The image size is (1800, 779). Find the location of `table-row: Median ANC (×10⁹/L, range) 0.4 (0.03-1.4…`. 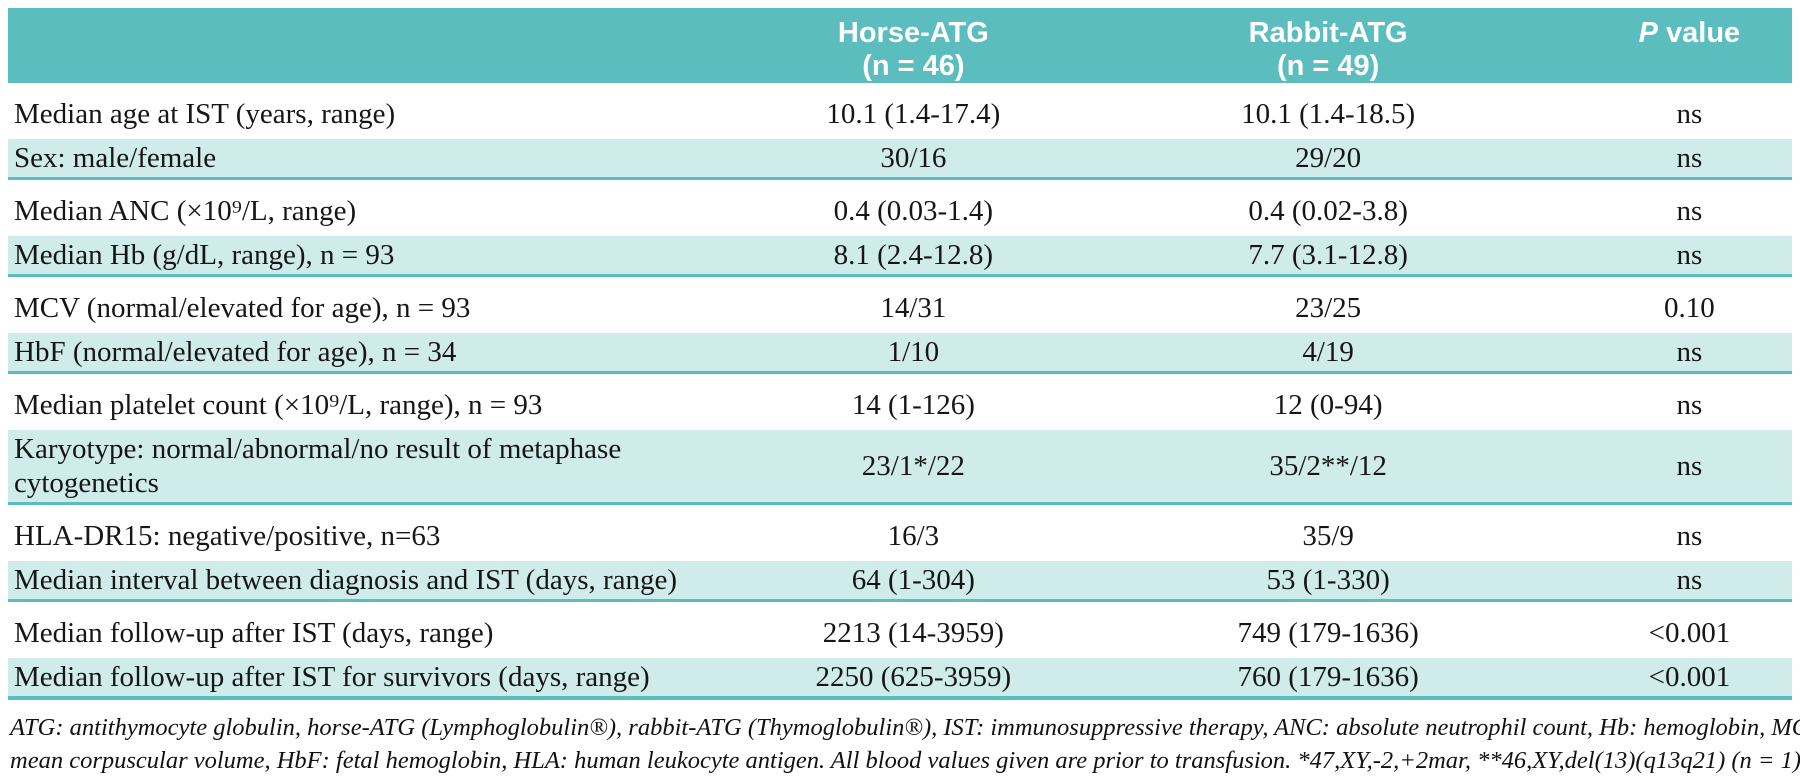

table-row: Median ANC (×10⁹/L, range) 0.4 (0.03-1.4… is located at coordinates (900, 207).